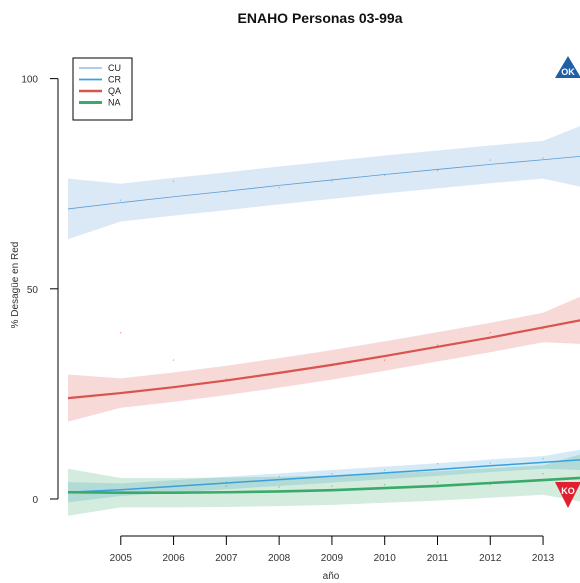 Image resolution: width=580 pixels, height=583 pixels. What do you see at coordinates (332, 558) in the screenshot?
I see `x-tick-label: 2009` at bounding box center [332, 558].